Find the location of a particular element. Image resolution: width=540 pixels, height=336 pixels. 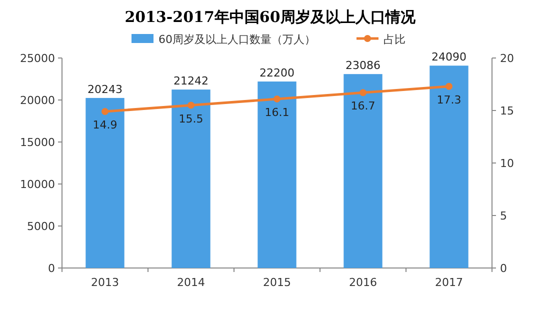

data-label: 16.1 is located at coordinates (277, 112).